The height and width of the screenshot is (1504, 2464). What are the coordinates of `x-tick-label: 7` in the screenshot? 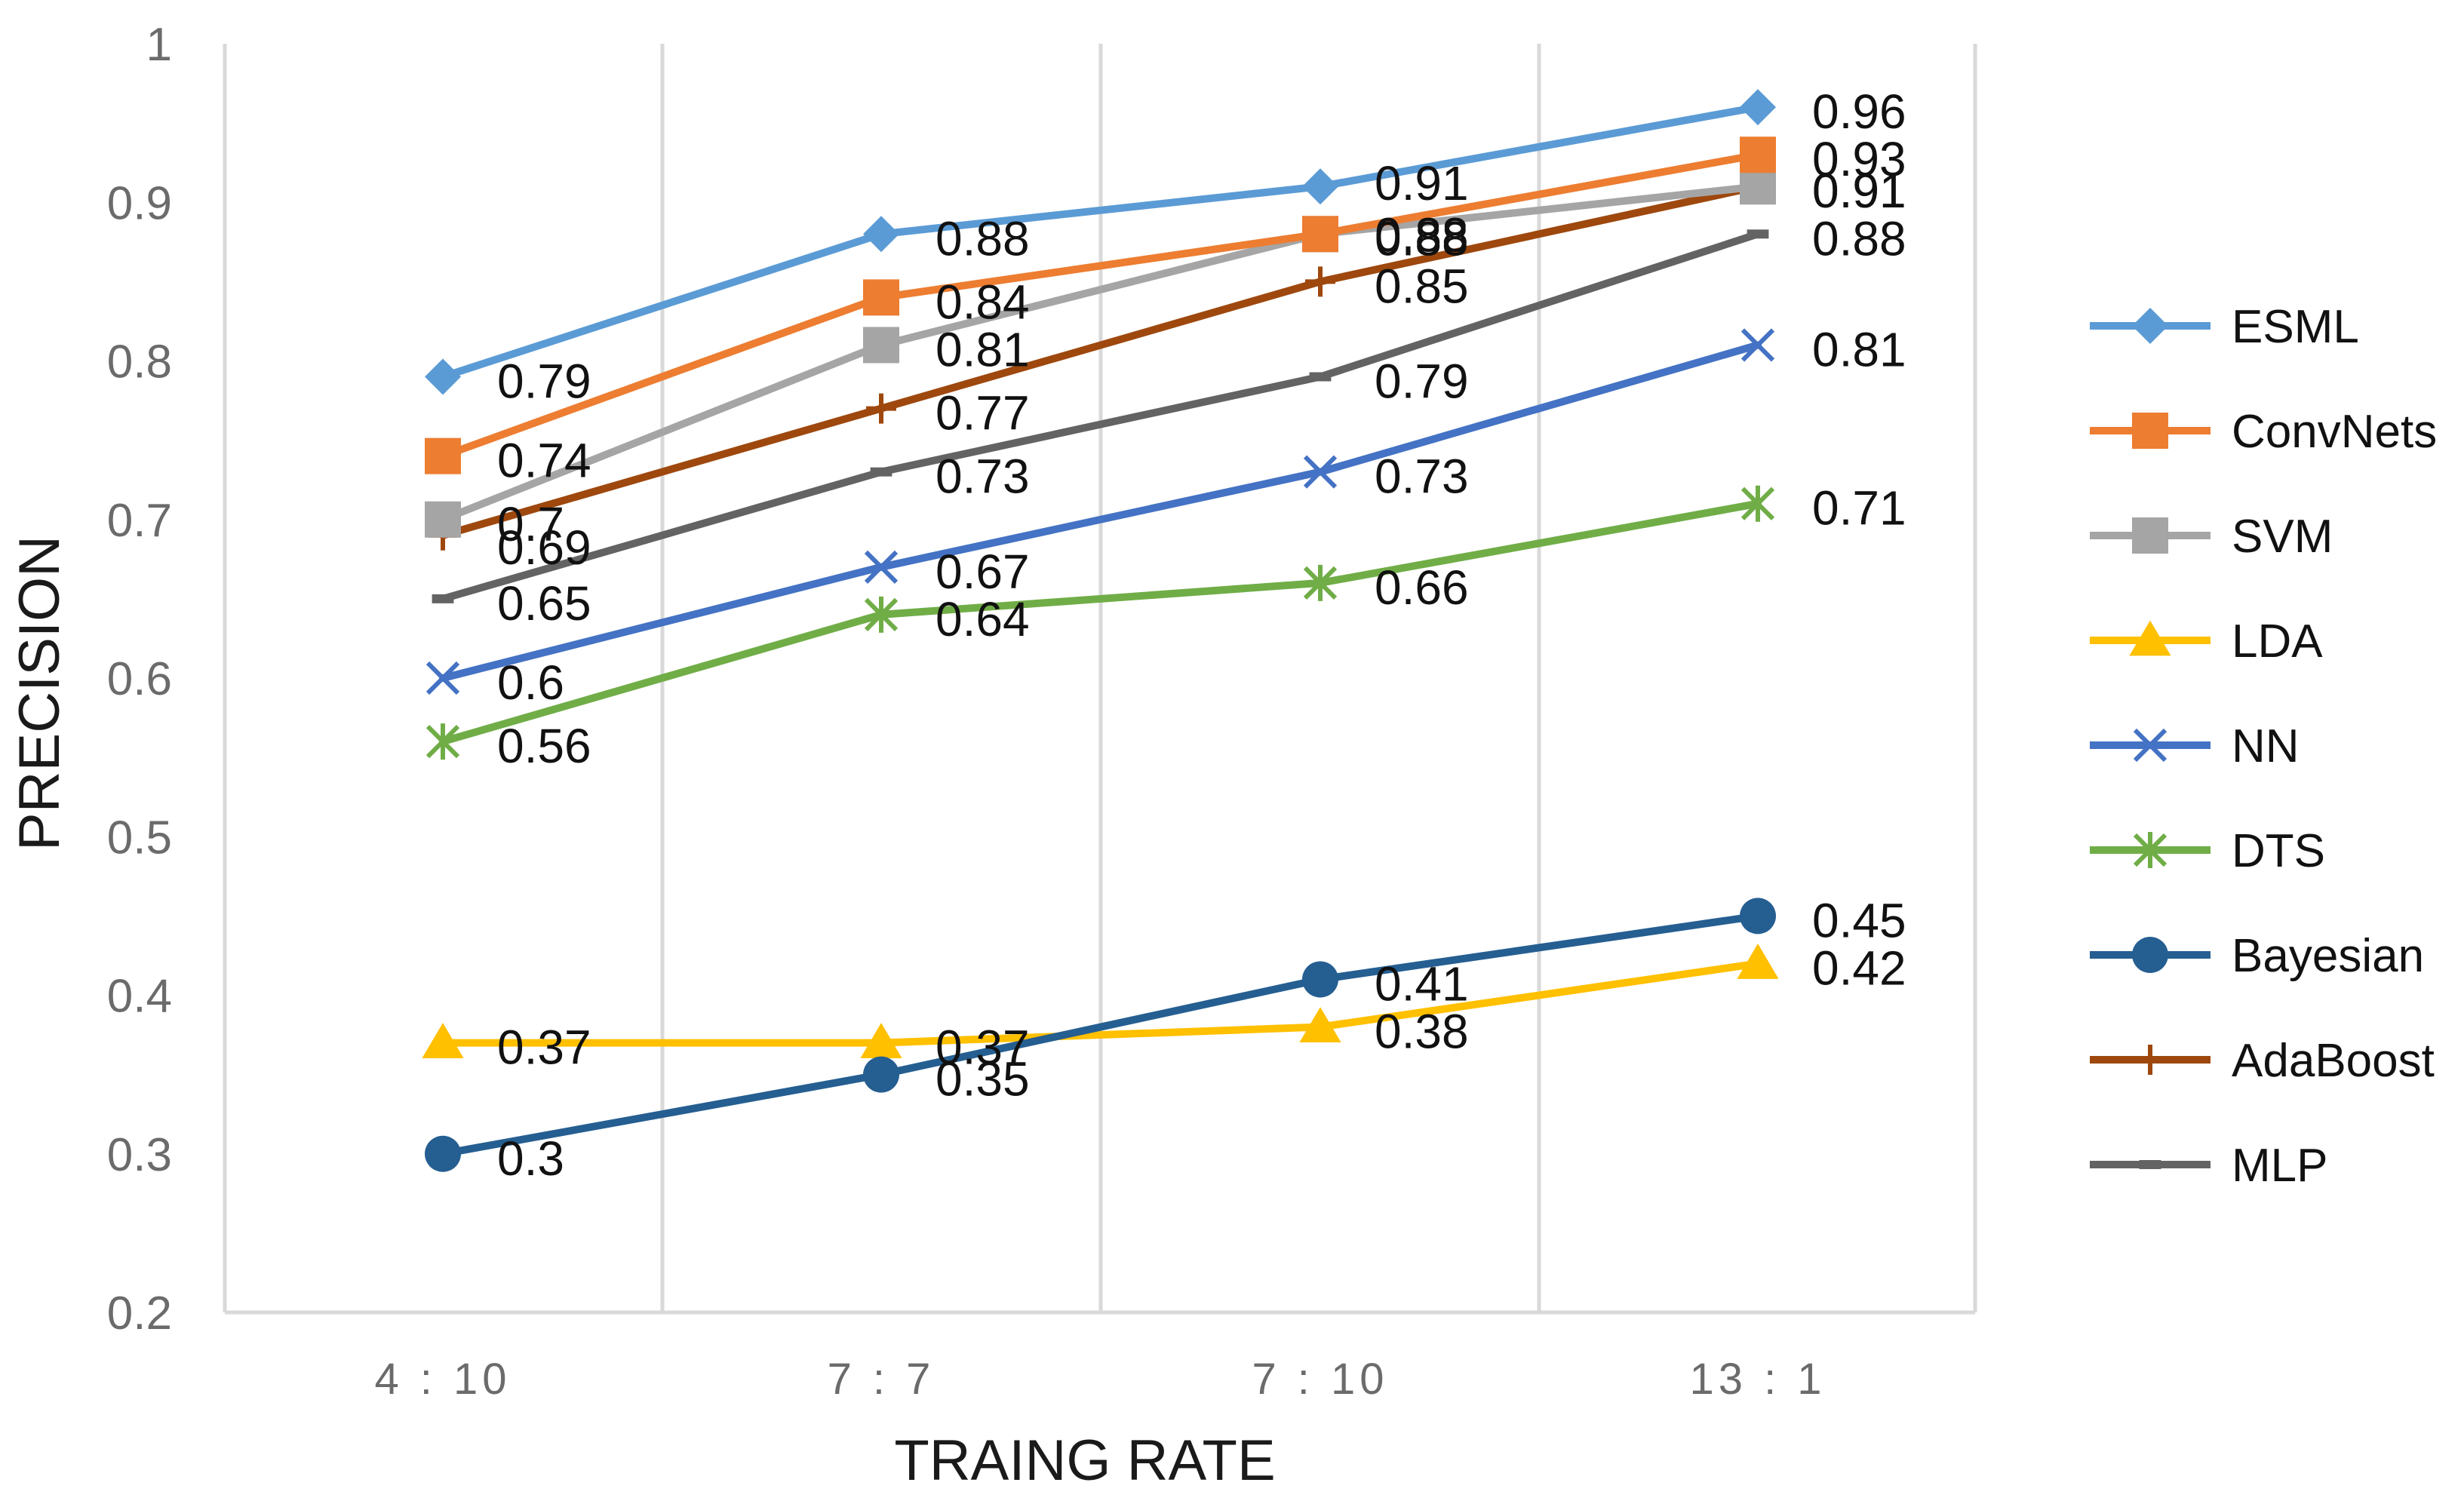 It's located at (882, 1379).